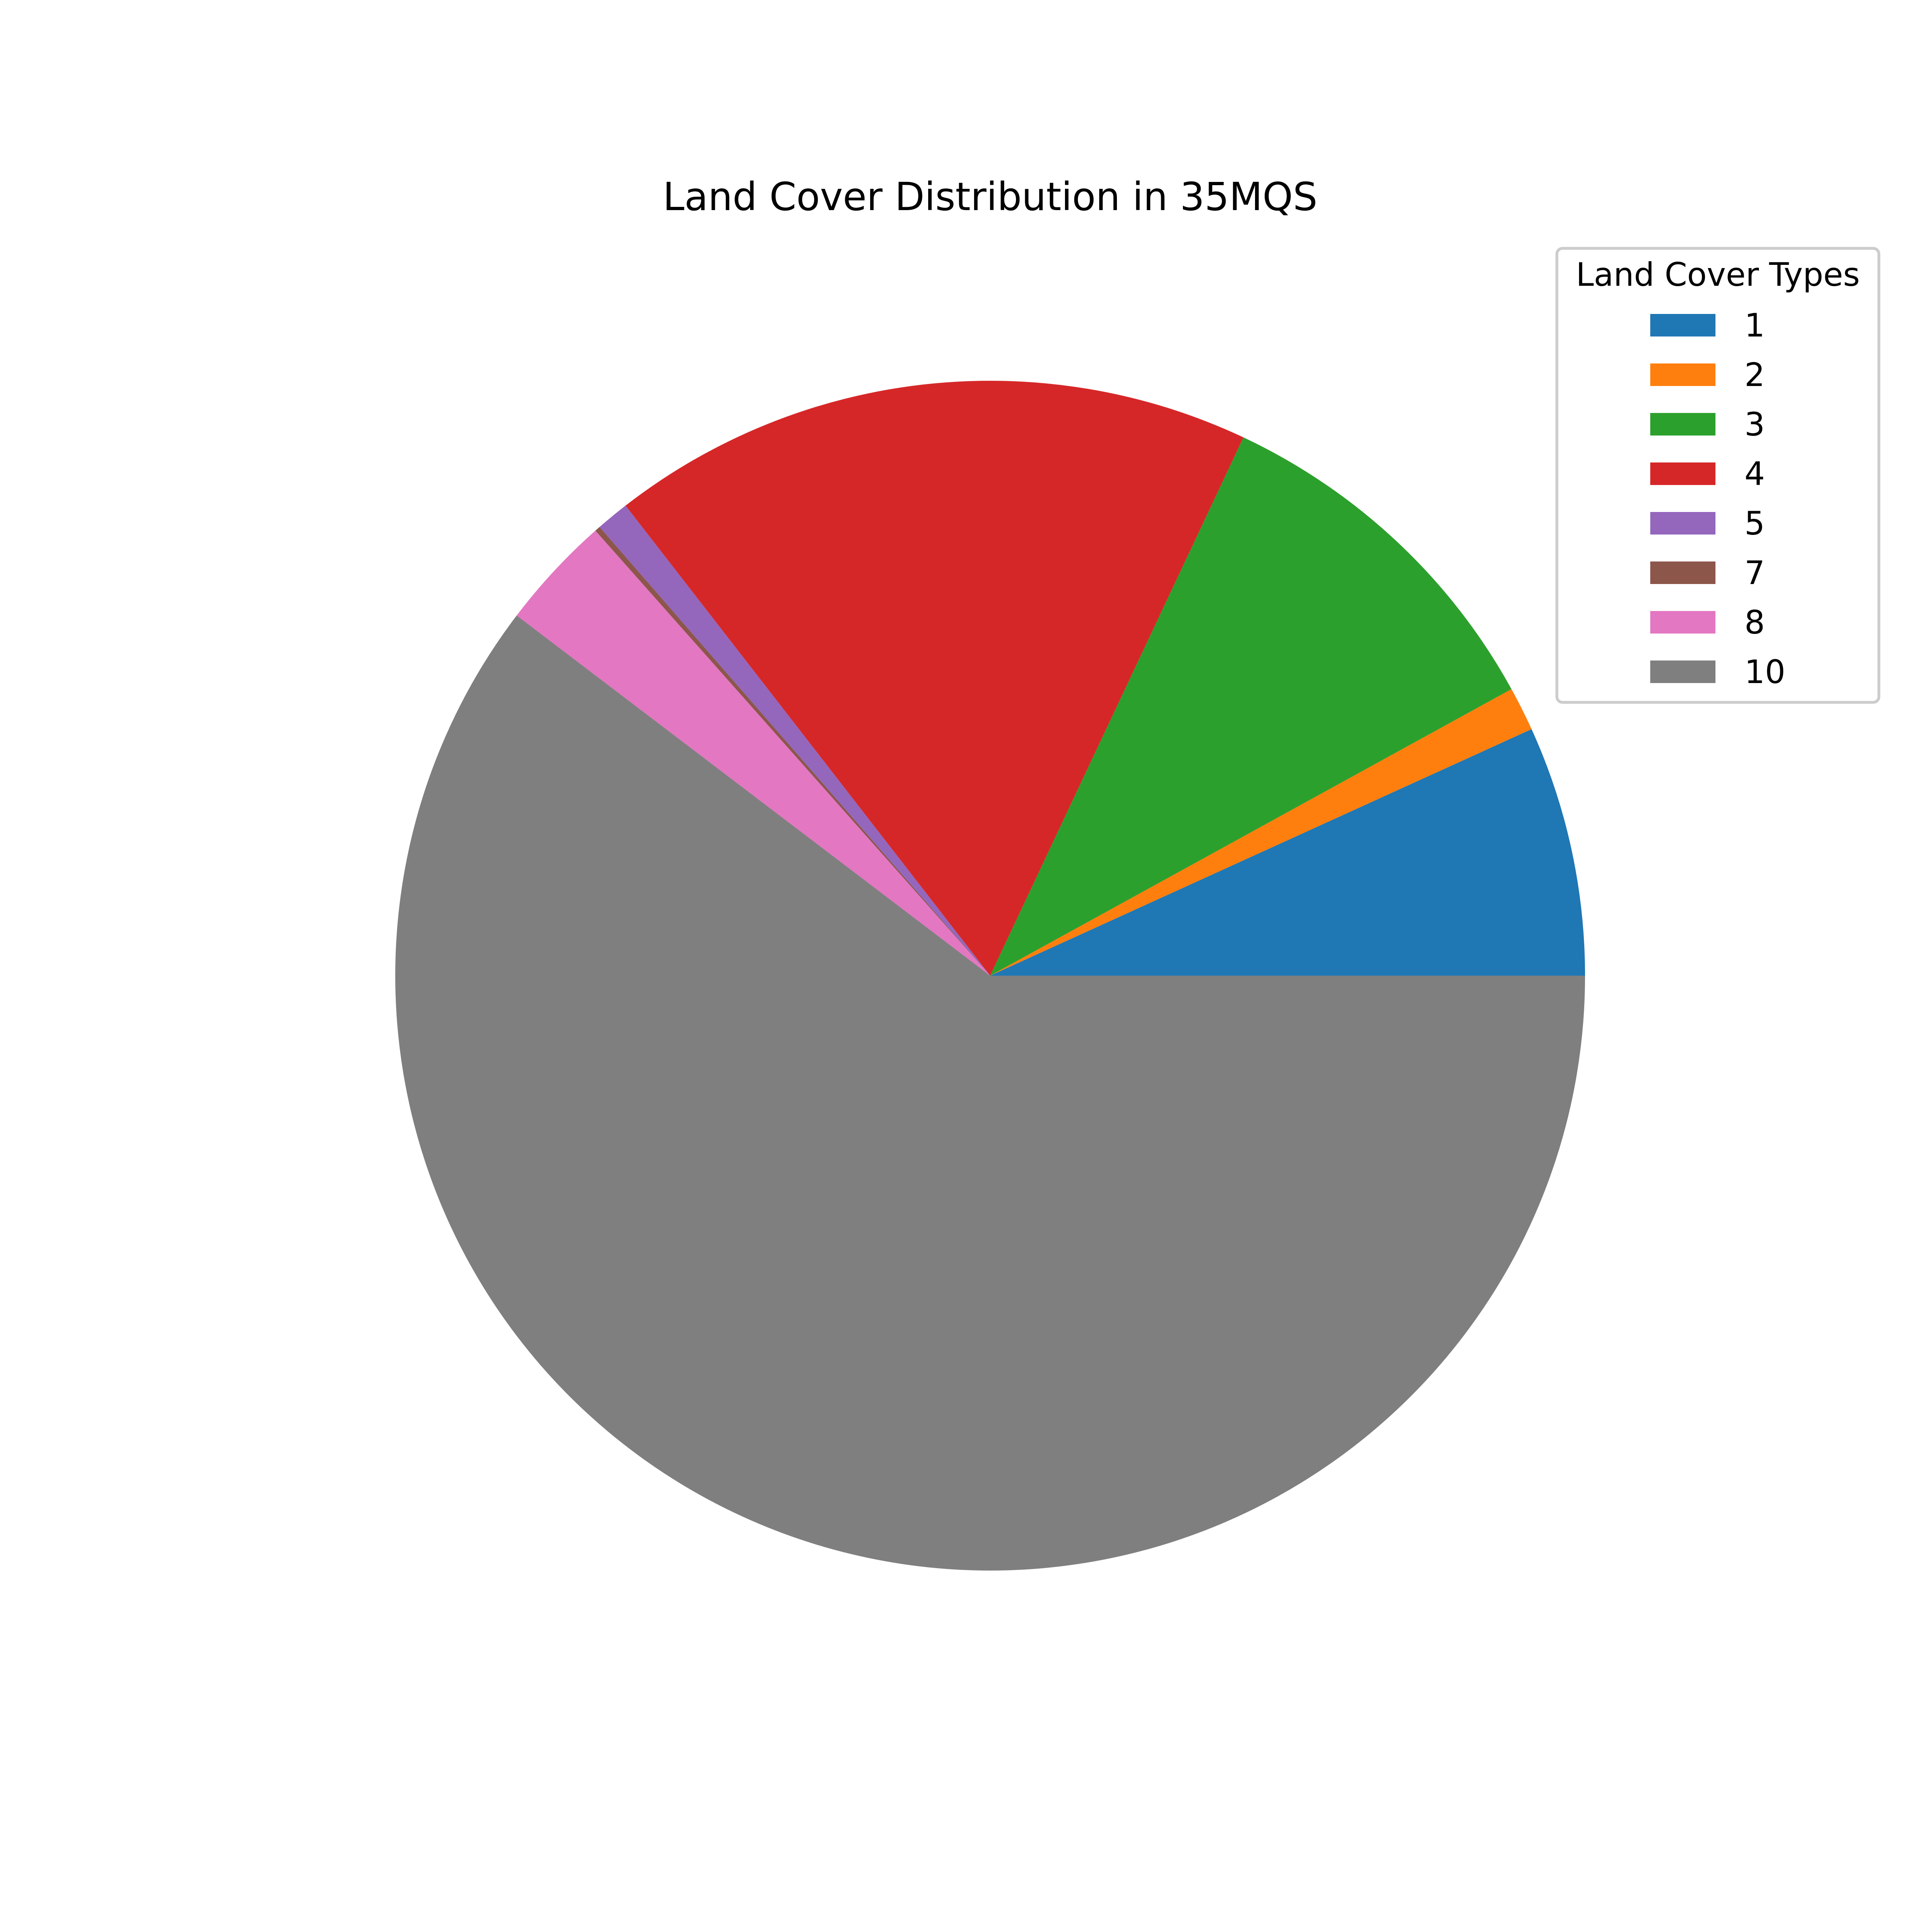 This screenshot has width=1932, height=1932. I want to click on legend-label-7: 7, so click(1754, 573).